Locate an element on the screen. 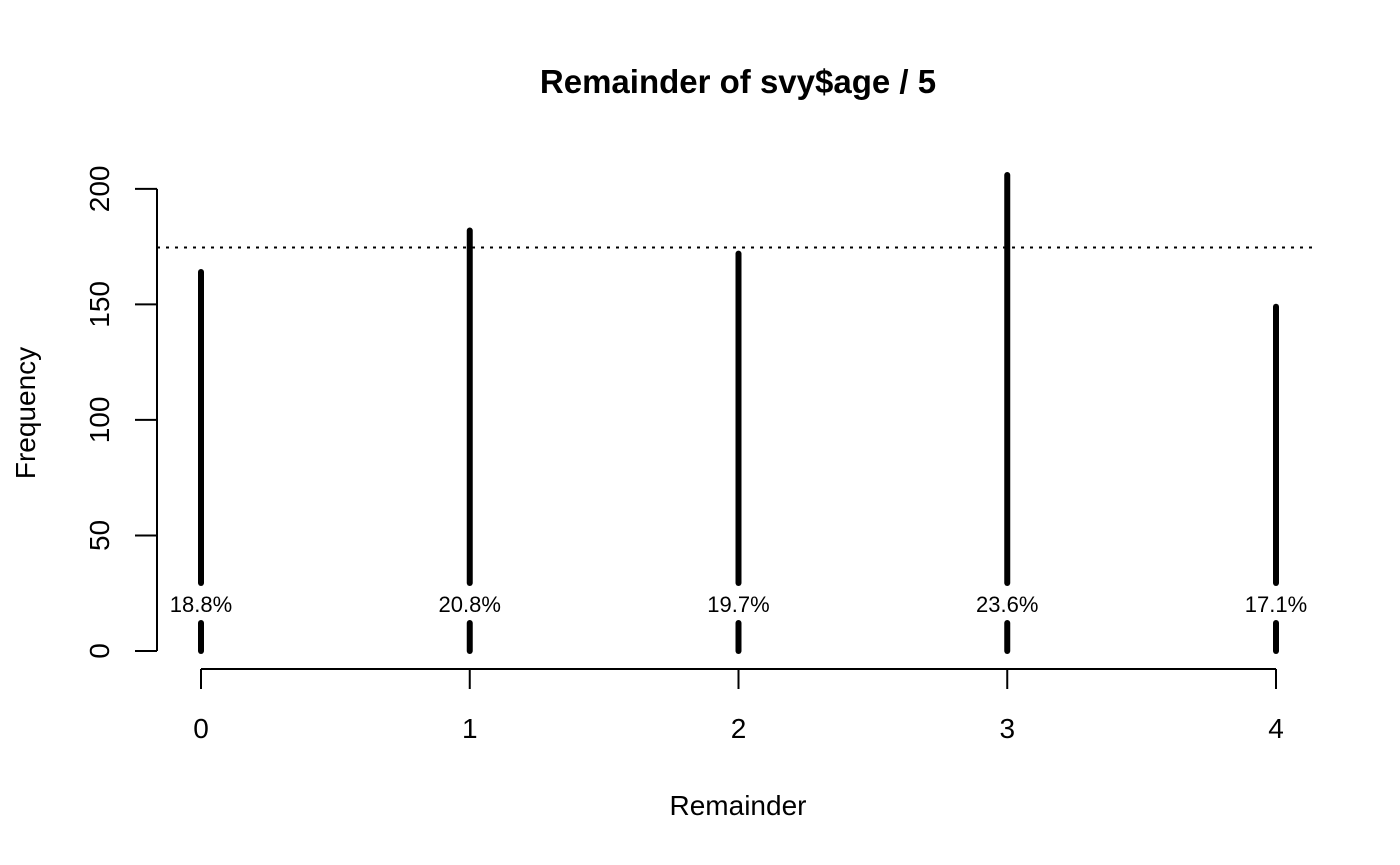  y-tick-label: 150 is located at coordinates (99, 304).